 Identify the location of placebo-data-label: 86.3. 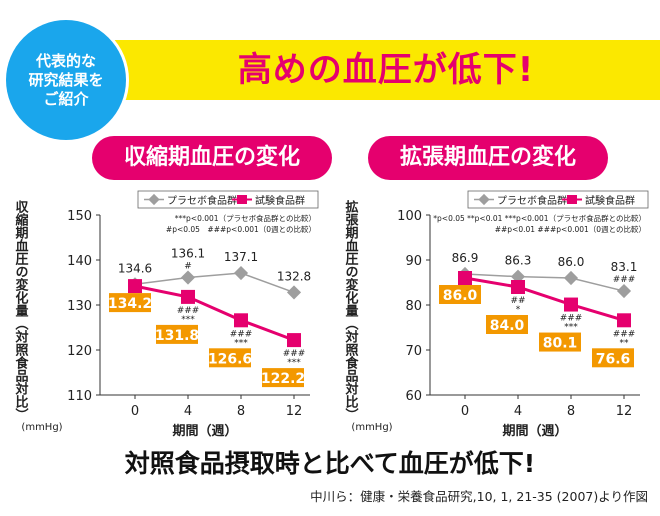
(518, 261).